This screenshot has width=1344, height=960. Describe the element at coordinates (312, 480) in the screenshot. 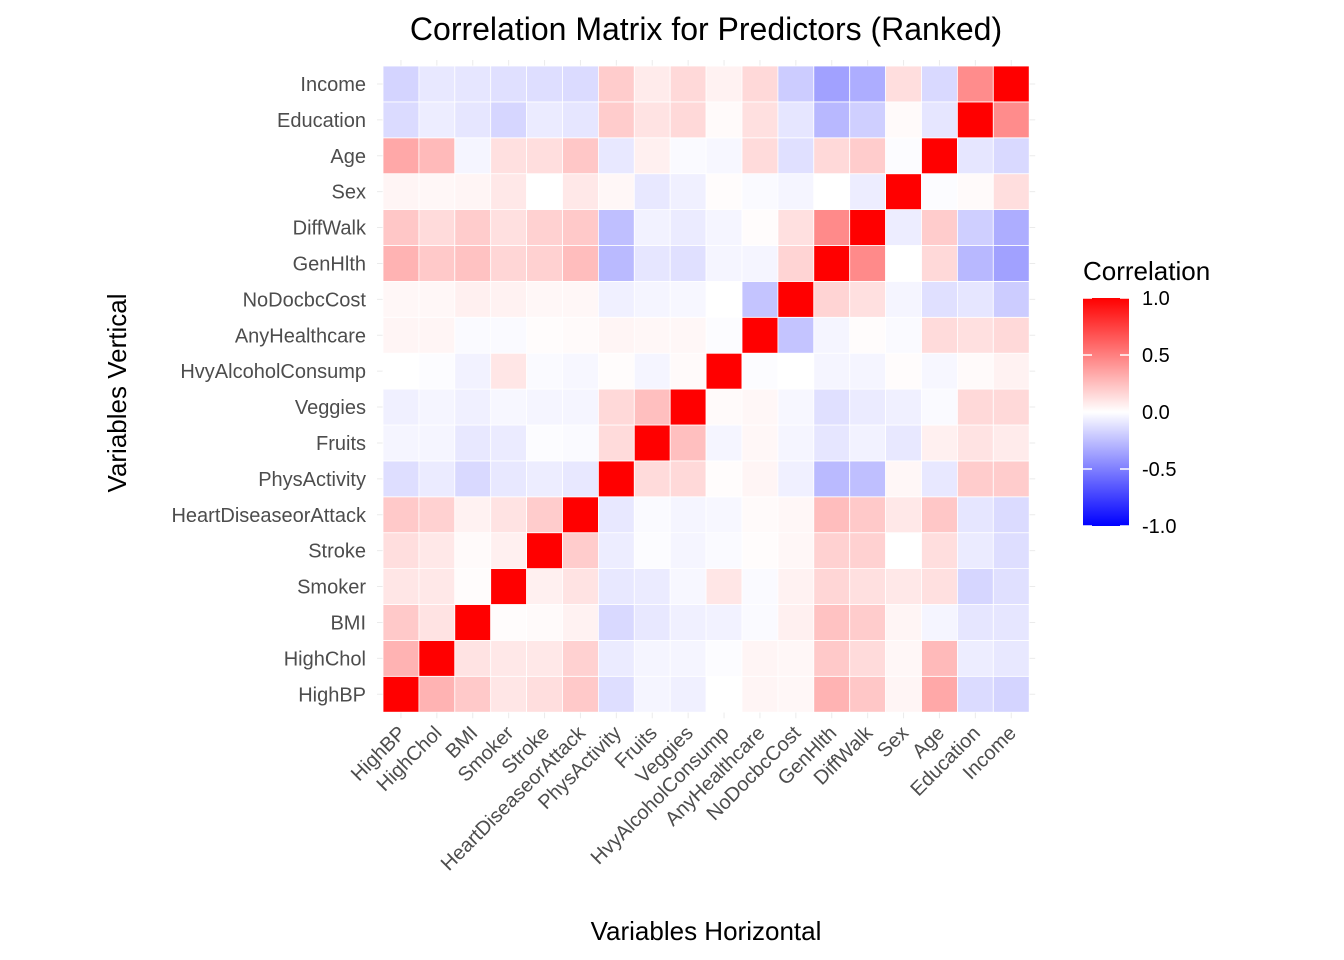

I see `y-tick-label: PhysActivity` at that location.